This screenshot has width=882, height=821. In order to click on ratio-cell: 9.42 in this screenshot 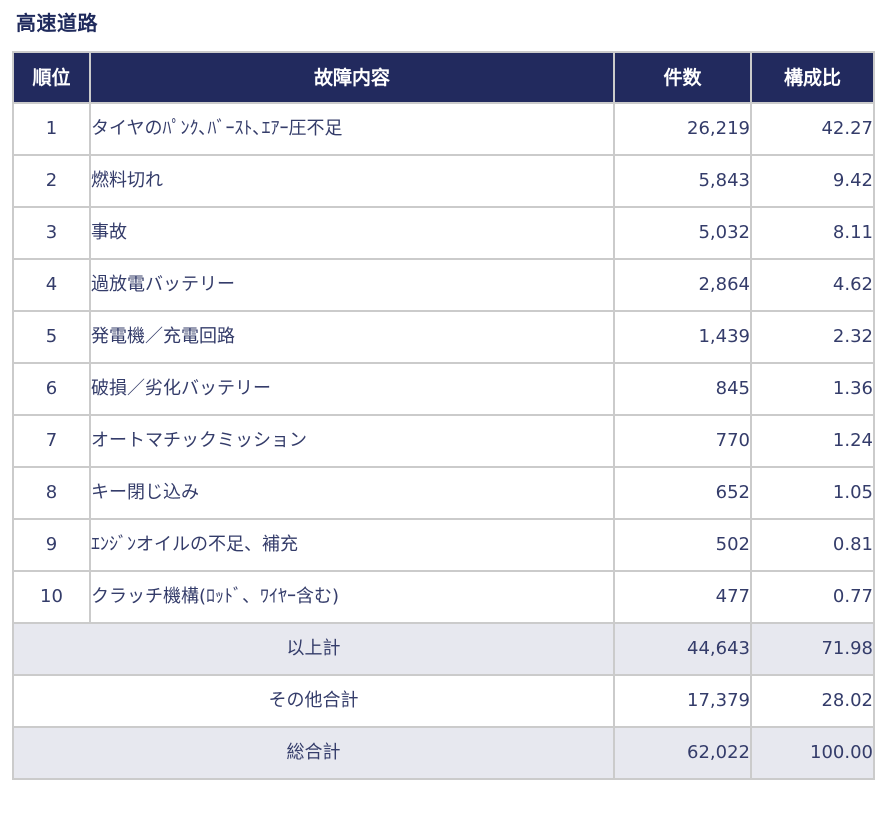, I will do `click(812, 181)`.